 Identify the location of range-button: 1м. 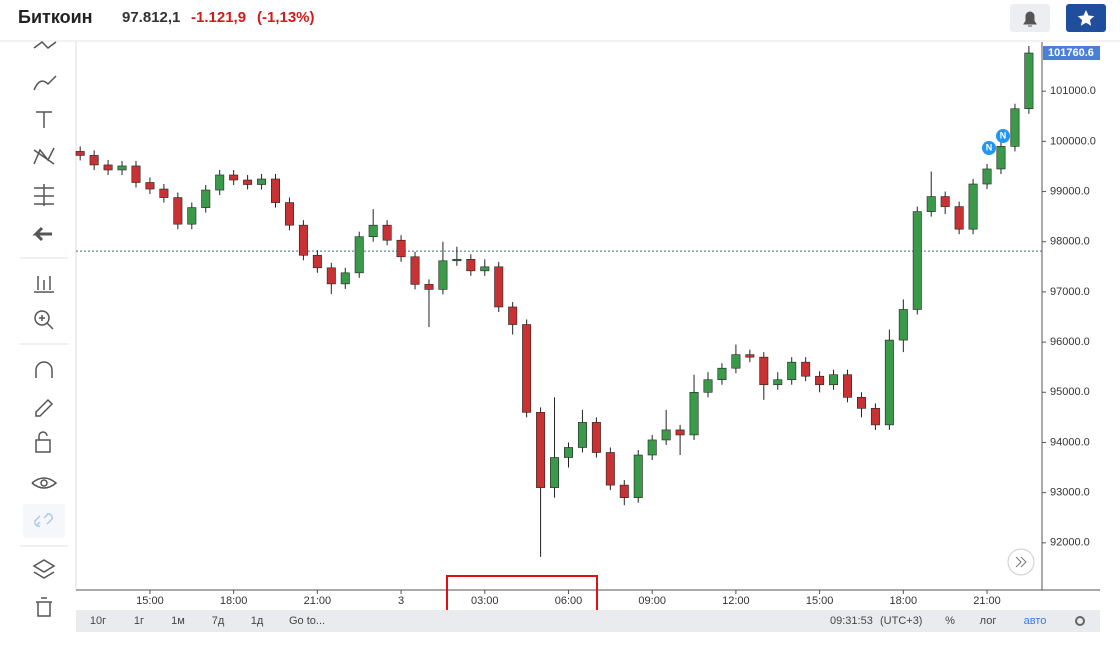
(178, 621).